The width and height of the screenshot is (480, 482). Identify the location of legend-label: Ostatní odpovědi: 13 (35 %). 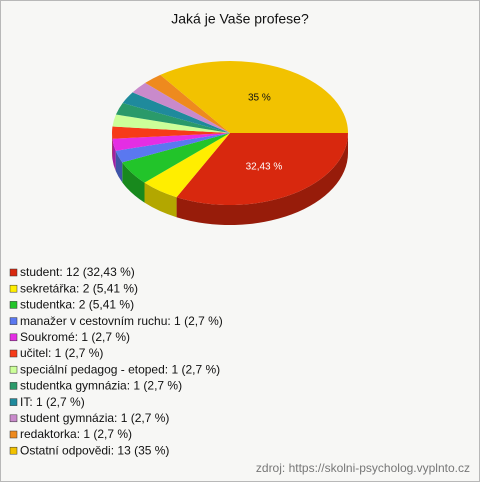
(94, 450).